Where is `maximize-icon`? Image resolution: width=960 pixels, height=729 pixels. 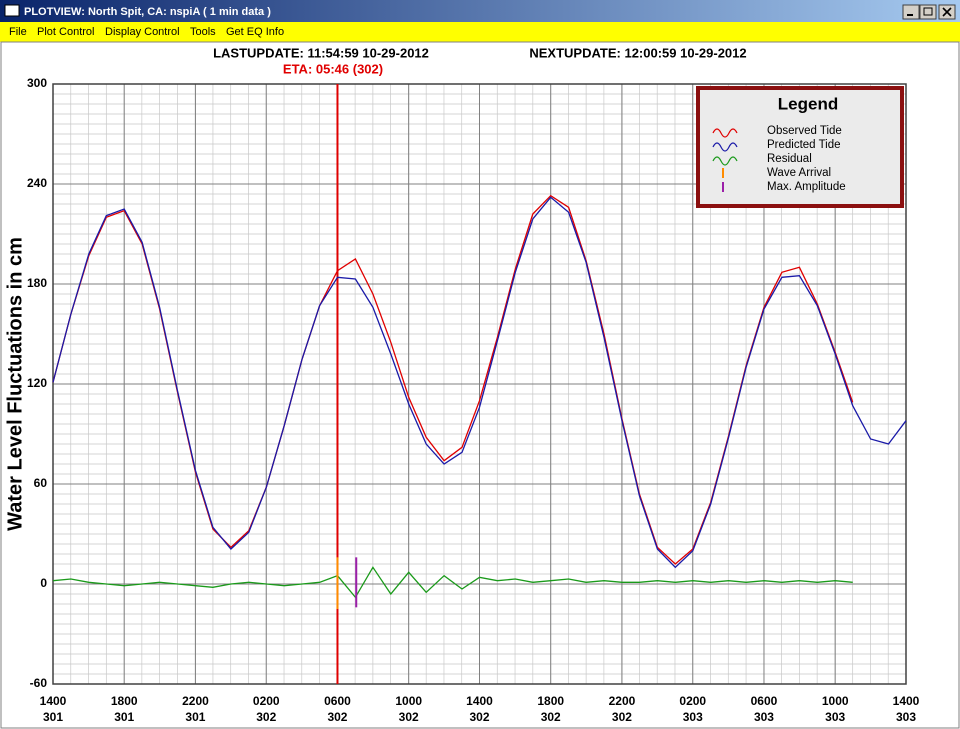 maximize-icon is located at coordinates (928, 11).